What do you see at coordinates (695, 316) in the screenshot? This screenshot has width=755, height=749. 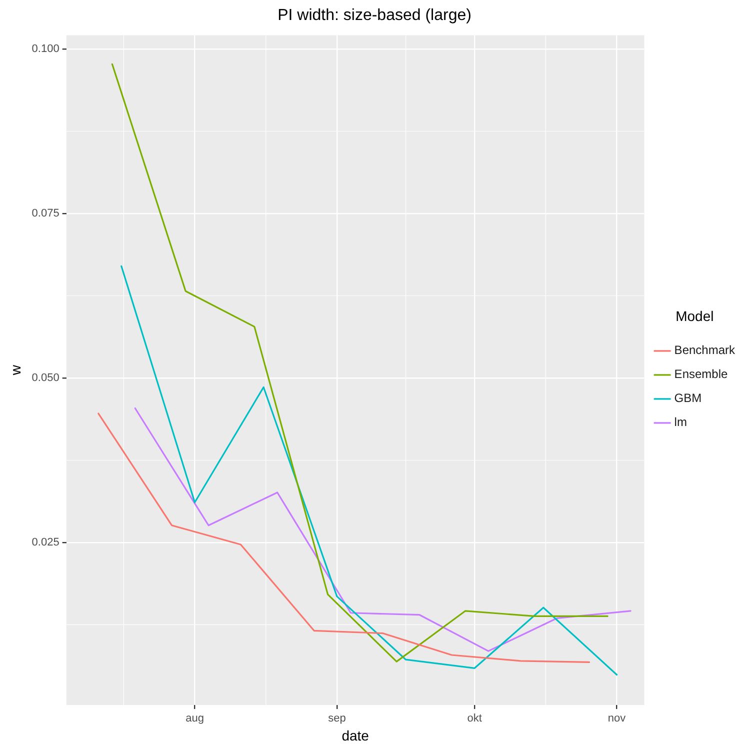 I see `legend-title: Model` at bounding box center [695, 316].